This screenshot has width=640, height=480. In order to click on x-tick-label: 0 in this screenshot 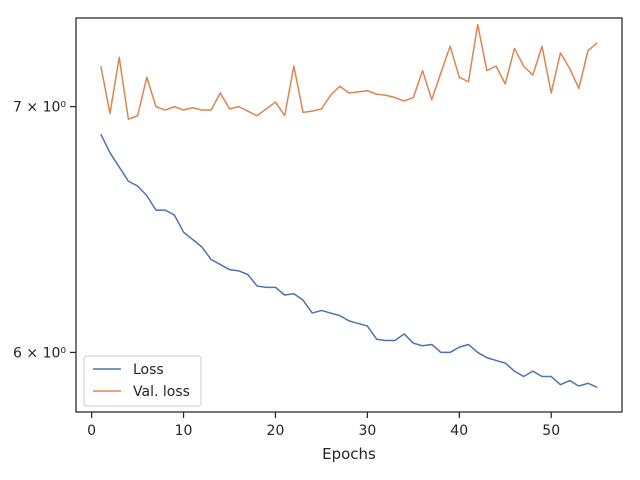, I will do `click(91, 431)`.